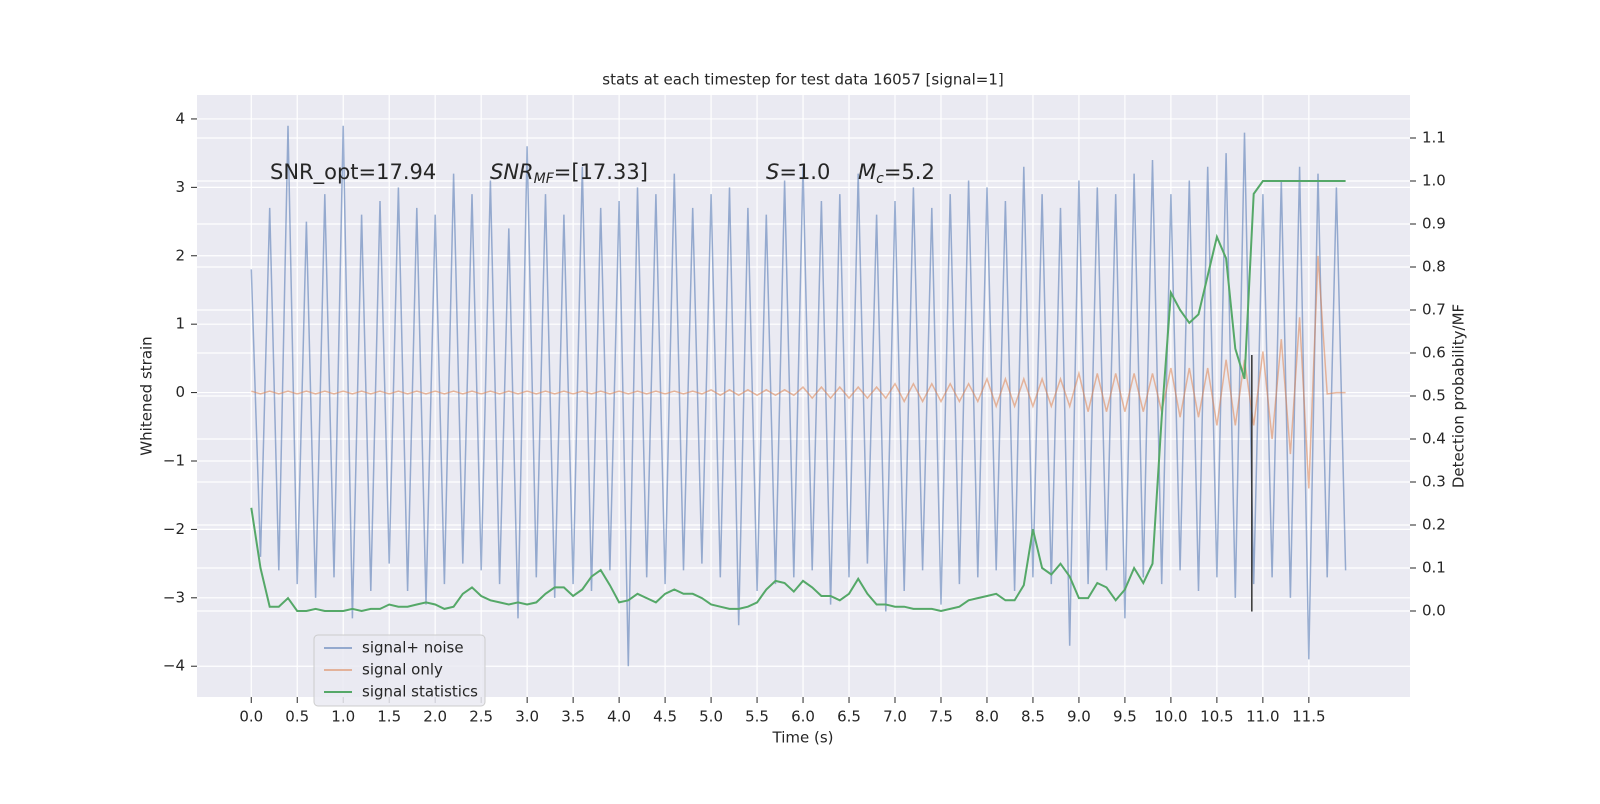 The width and height of the screenshot is (1600, 804). I want to click on x-tick-label: 6.5, so click(849, 717).